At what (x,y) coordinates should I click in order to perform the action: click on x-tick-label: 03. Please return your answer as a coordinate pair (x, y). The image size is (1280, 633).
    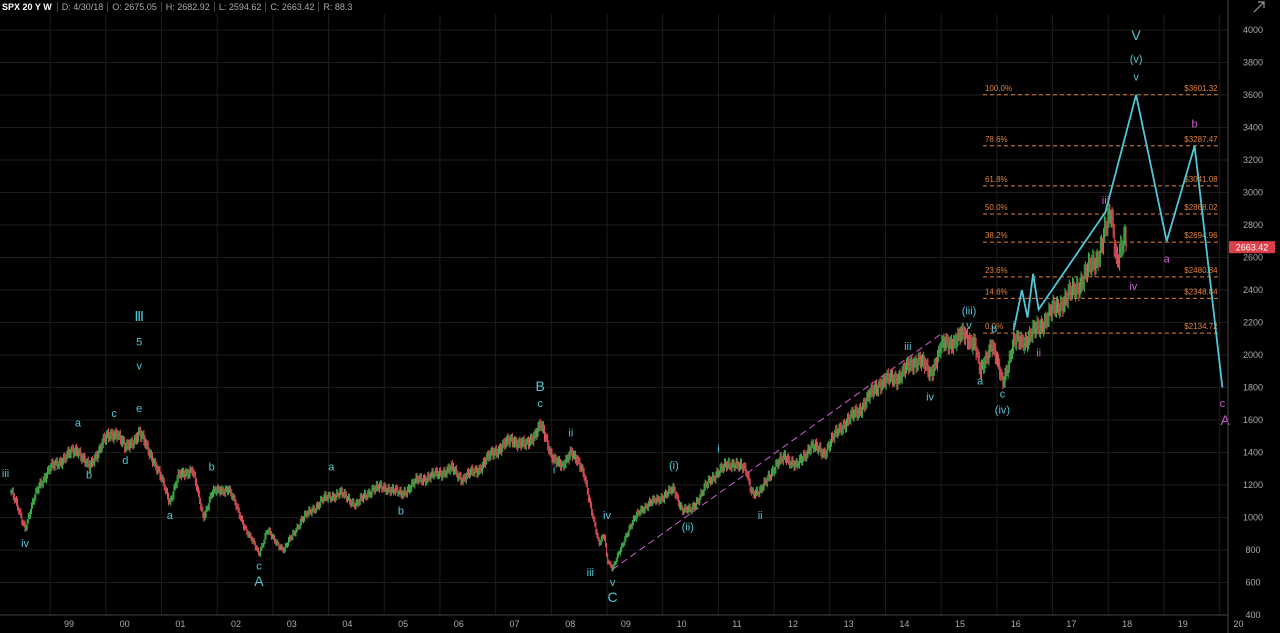
    Looking at the image, I should click on (292, 624).